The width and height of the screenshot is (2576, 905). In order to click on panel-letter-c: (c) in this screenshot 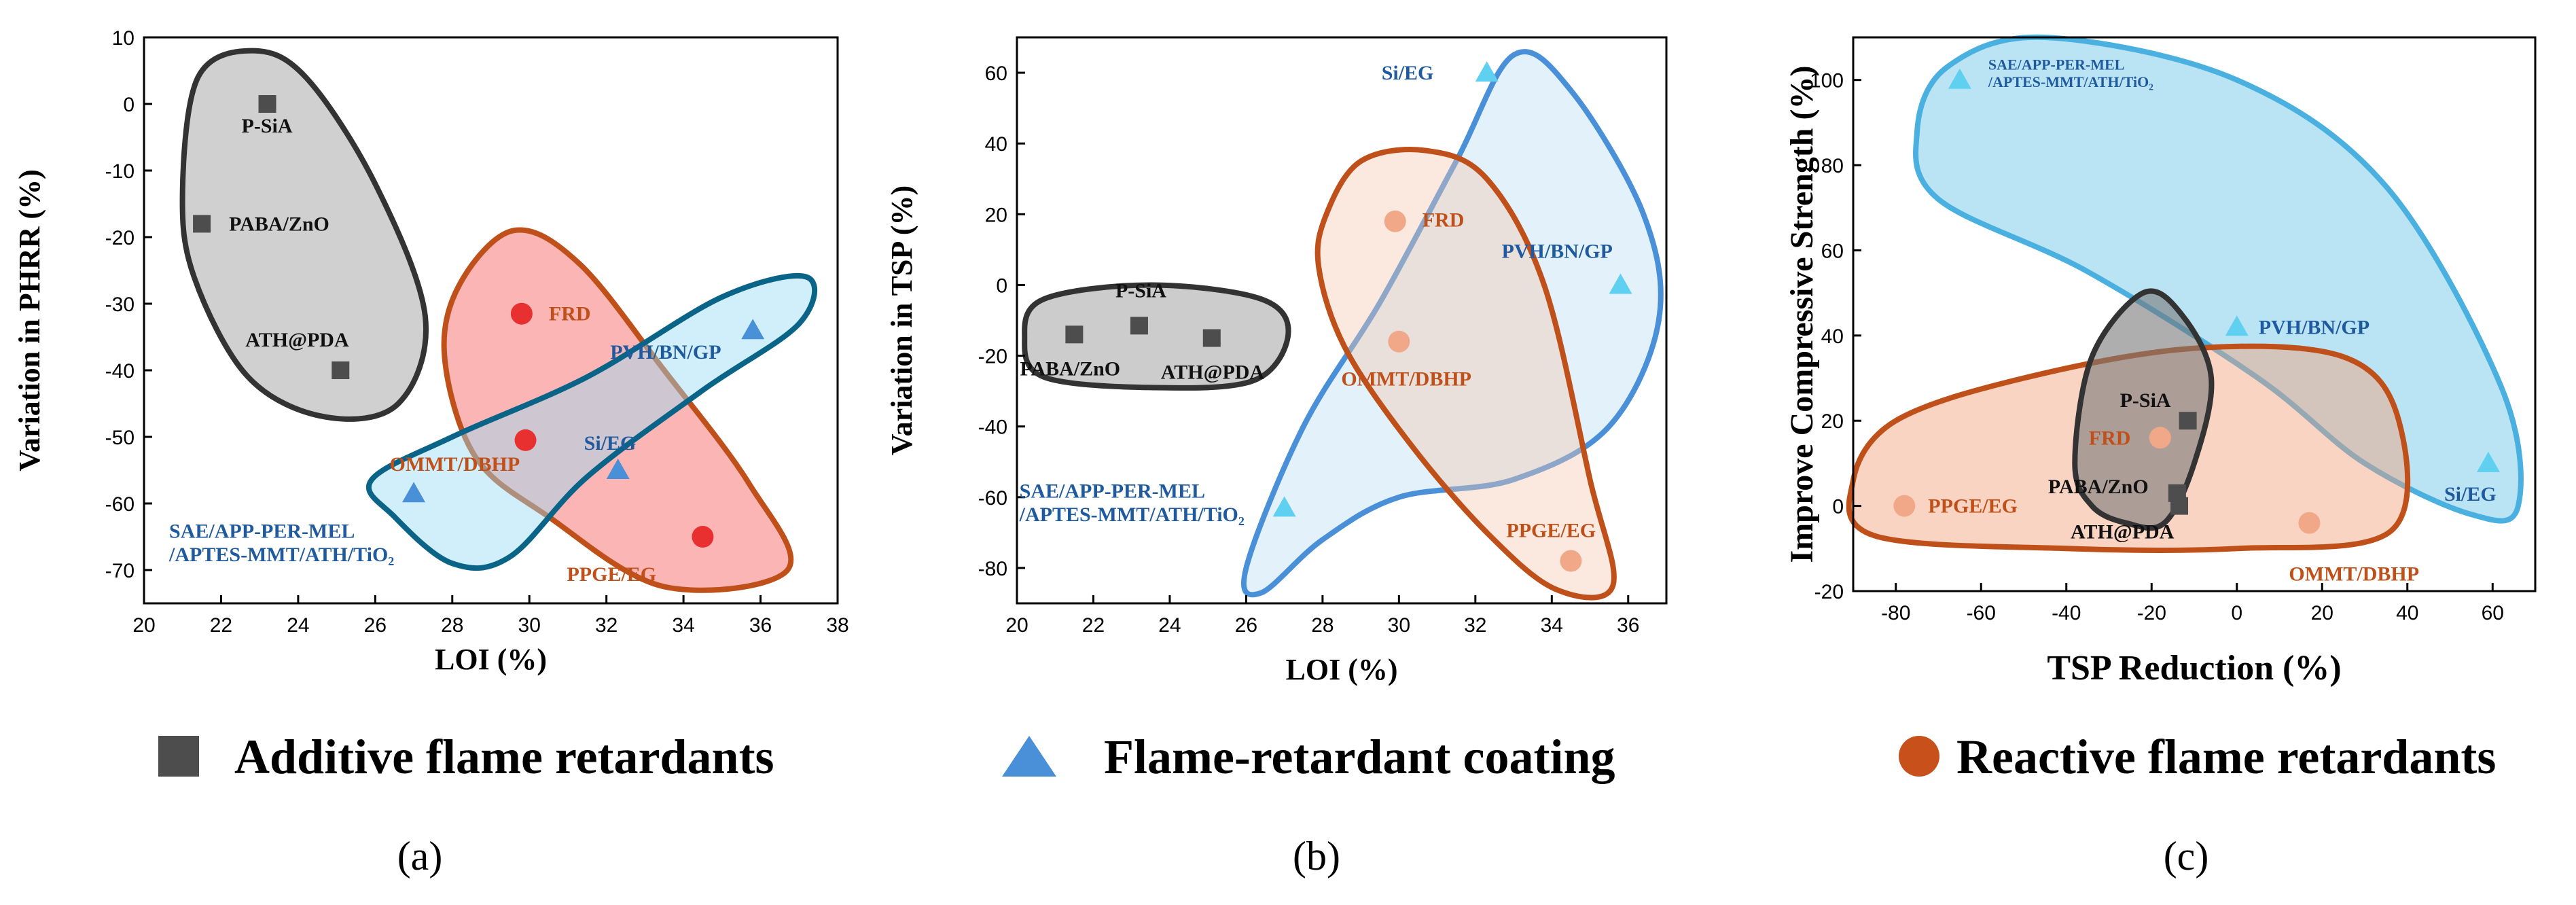, I will do `click(2186, 856)`.